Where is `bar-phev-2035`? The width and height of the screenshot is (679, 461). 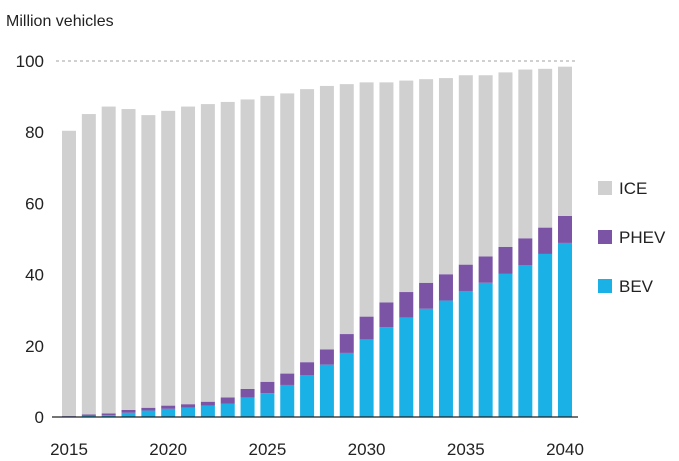 bar-phev-2035 is located at coordinates (465, 277).